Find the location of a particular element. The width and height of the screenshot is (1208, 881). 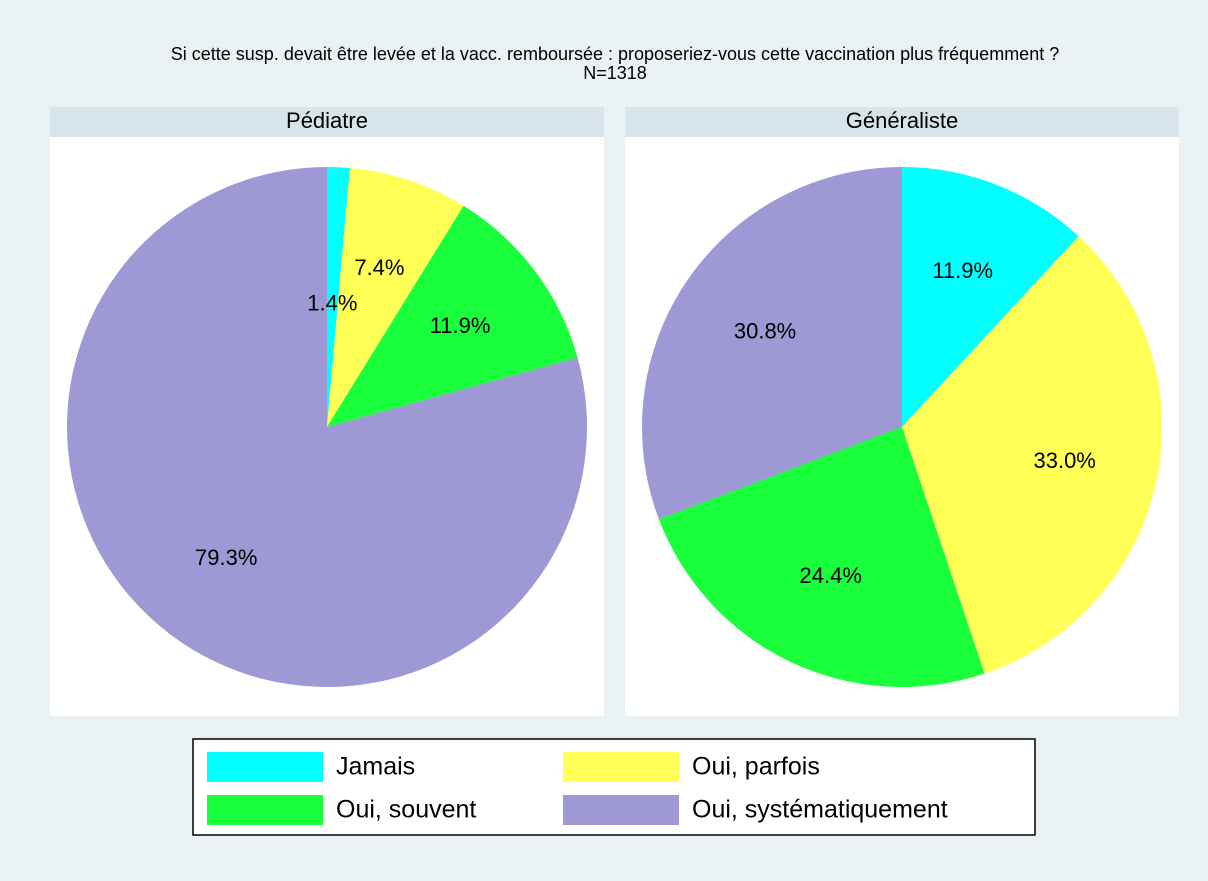

data-label: 1.4% is located at coordinates (332, 303).